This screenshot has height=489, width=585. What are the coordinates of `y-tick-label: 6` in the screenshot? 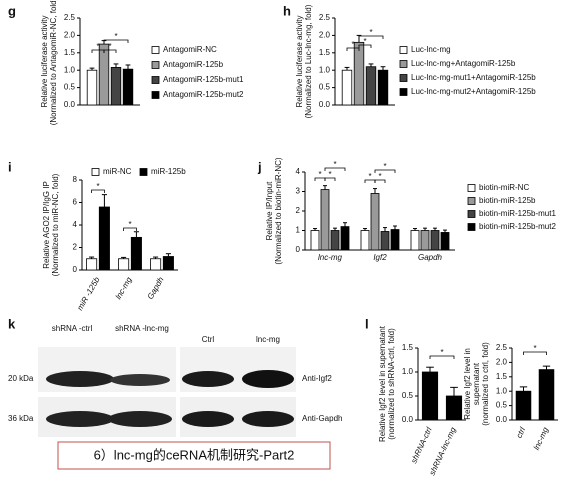 It's located at (75, 202).